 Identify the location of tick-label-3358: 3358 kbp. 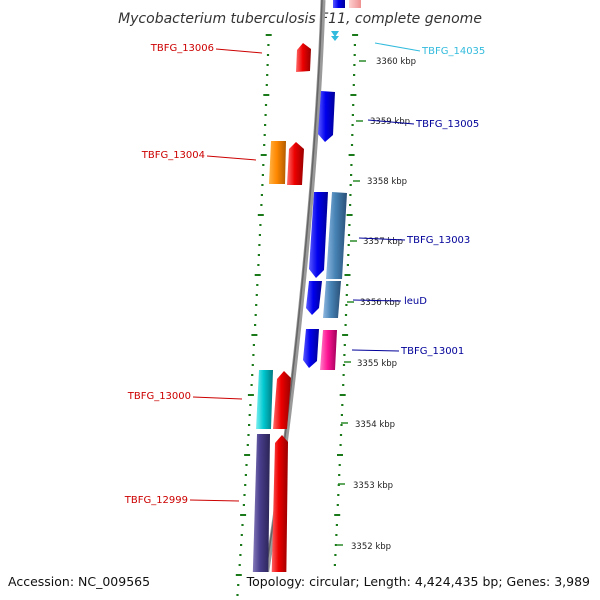
(387, 182).